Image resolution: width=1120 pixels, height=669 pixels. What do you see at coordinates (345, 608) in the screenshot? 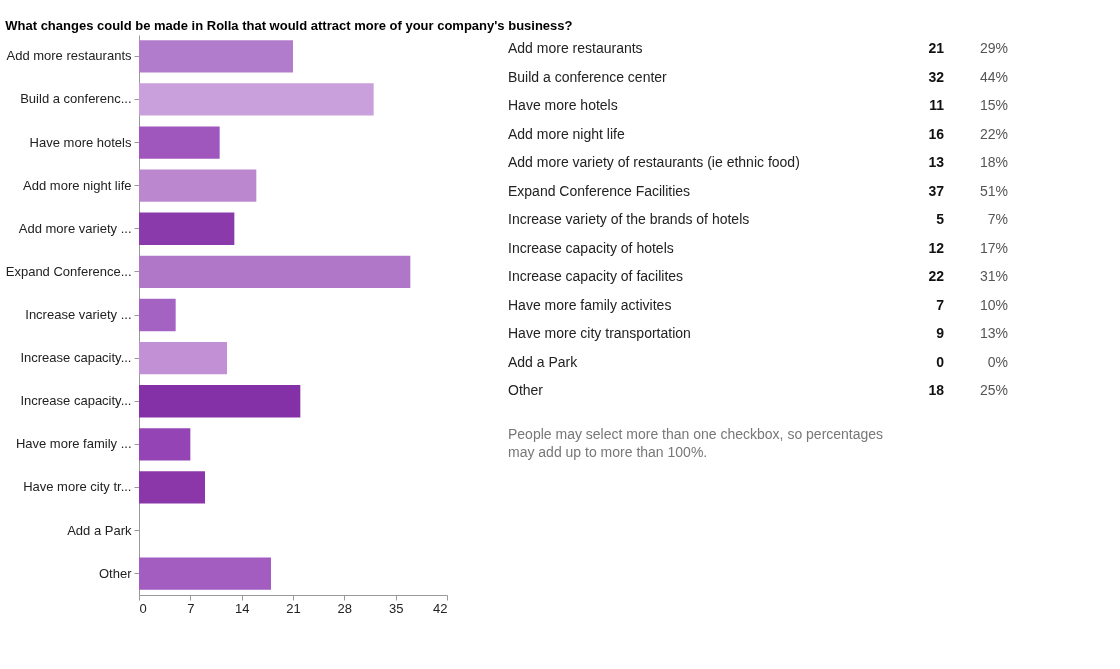
I see `x-tick-label: 28` at bounding box center [345, 608].